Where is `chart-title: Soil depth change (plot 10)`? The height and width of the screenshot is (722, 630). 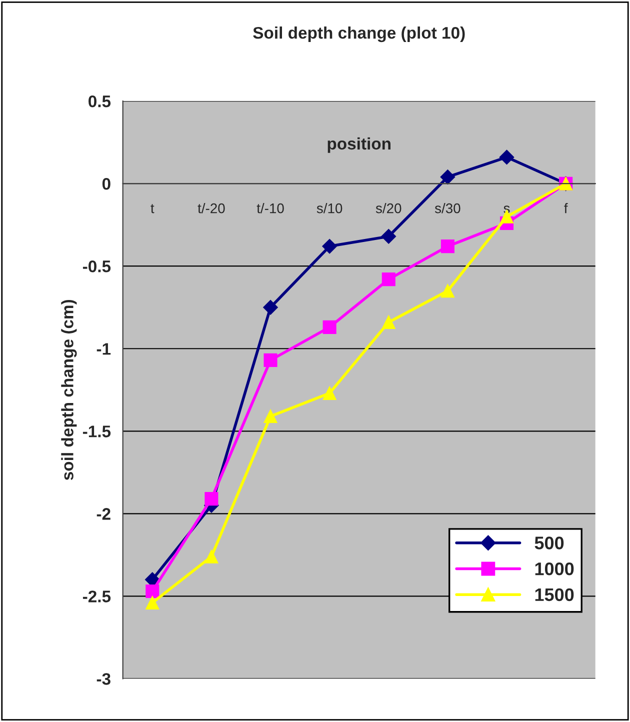 chart-title: Soil depth change (plot 10) is located at coordinates (359, 34).